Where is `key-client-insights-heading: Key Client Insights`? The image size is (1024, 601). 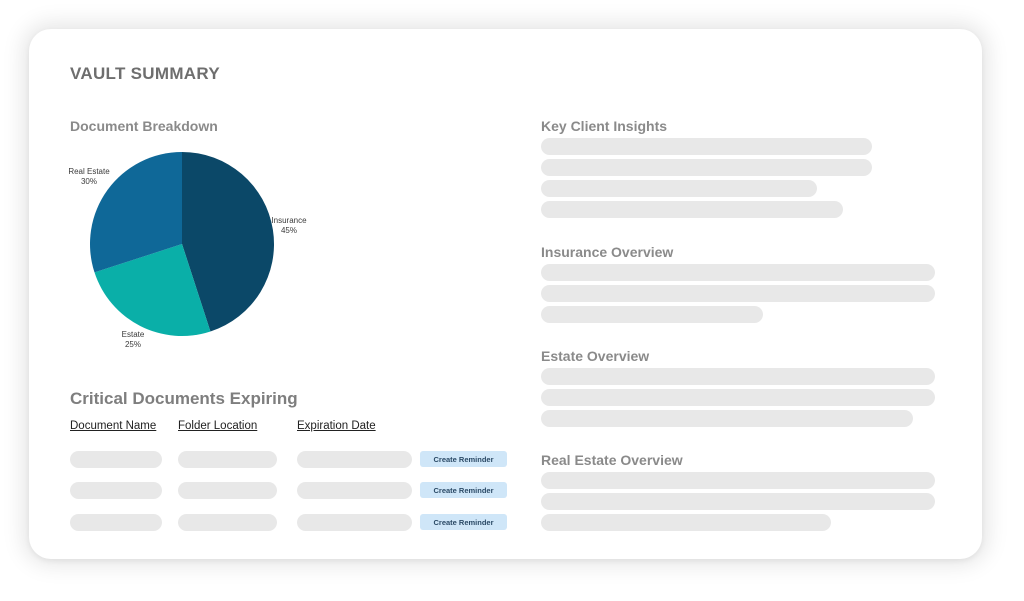
key-client-insights-heading: Key Client Insights is located at coordinates (604, 126).